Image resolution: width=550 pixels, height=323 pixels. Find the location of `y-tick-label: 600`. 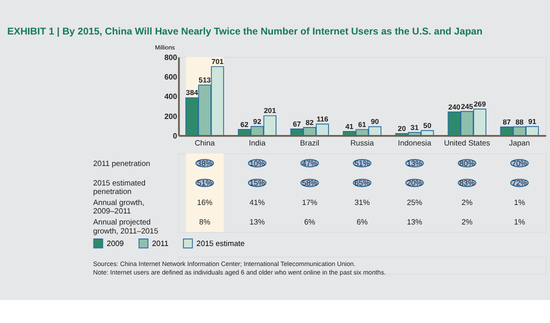

y-tick-label: 600 is located at coordinates (171, 77).